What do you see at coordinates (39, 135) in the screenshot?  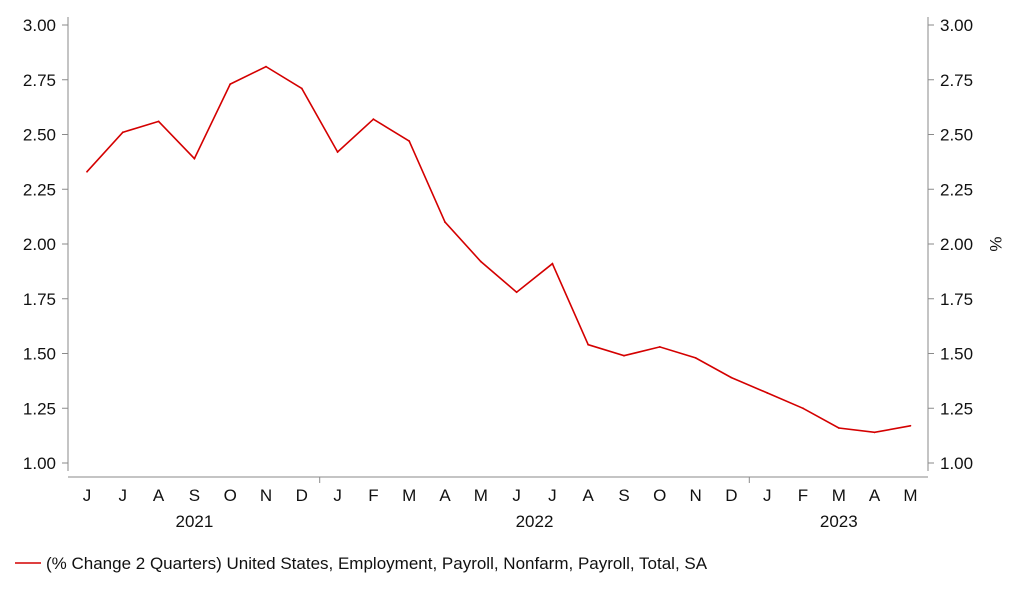 I see `y-tick-label-left: 2.50` at bounding box center [39, 135].